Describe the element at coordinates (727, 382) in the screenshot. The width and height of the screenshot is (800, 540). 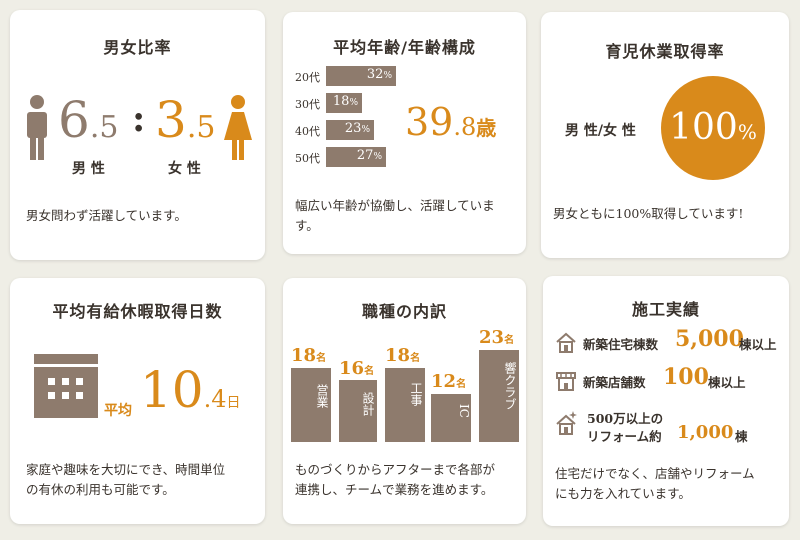
I see `new-shop-suffix: 棟以上` at that location.